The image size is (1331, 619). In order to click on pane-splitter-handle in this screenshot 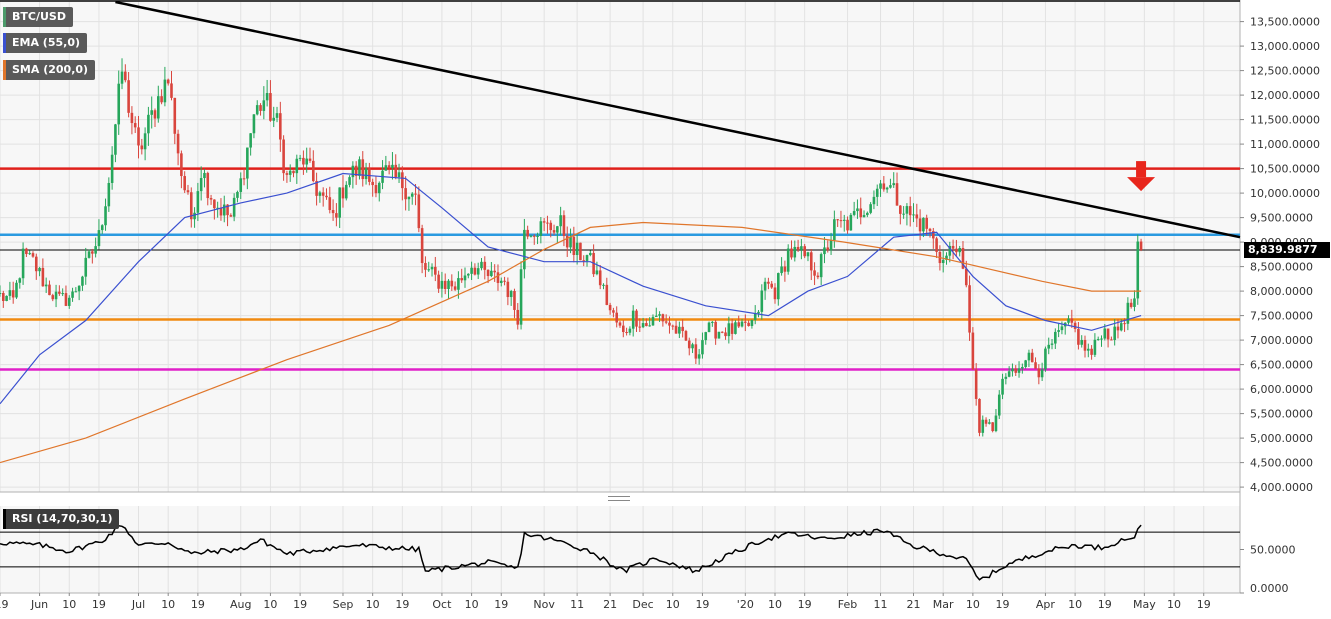, I will do `click(619, 498)`.